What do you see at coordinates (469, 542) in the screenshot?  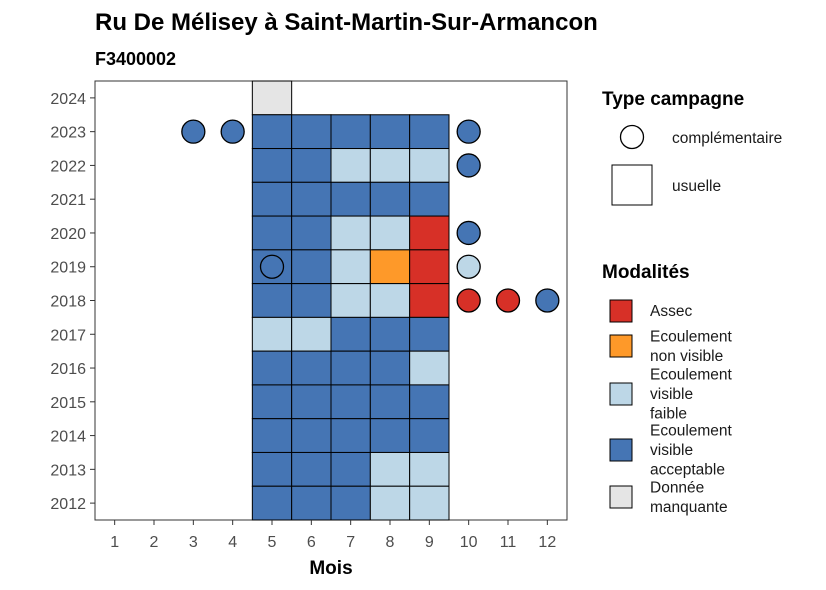 I see `x-tick-label: 10` at bounding box center [469, 542].